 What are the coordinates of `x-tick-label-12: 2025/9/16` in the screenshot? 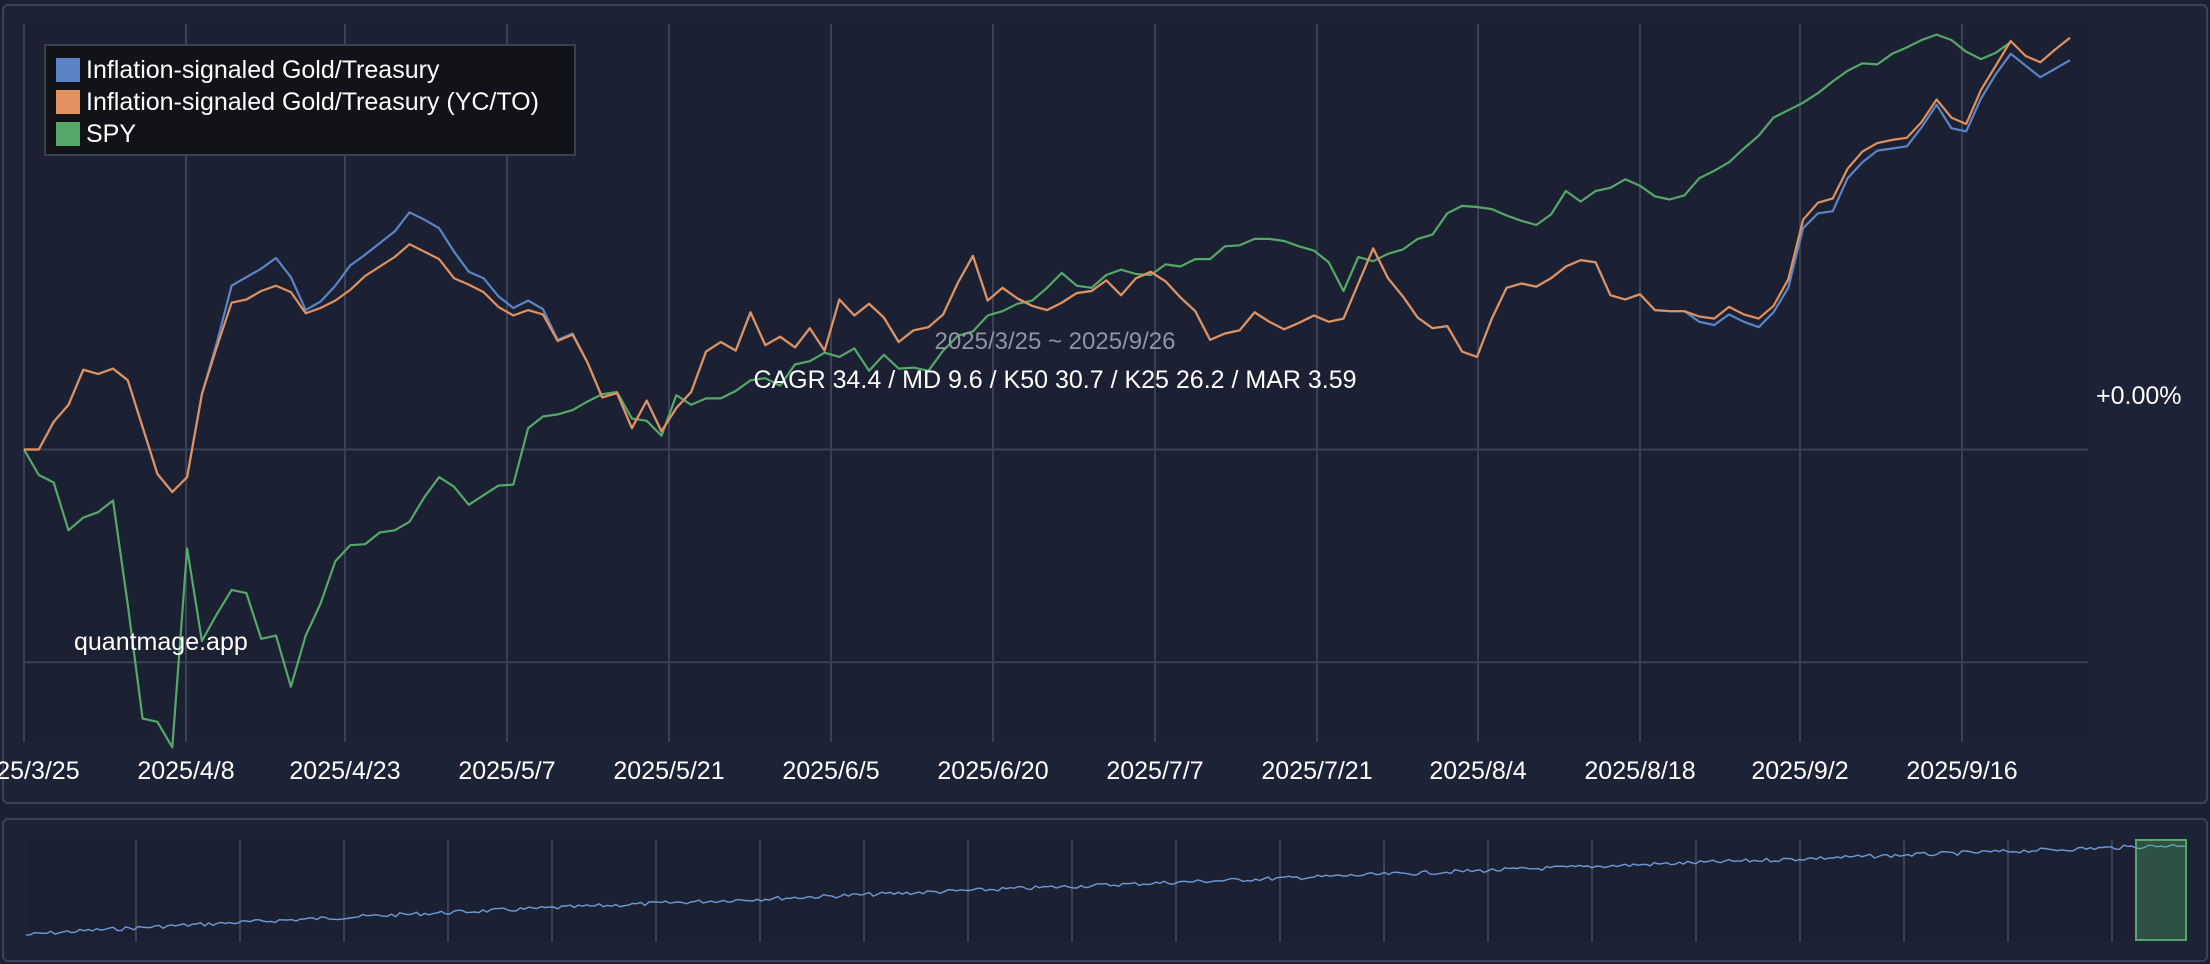 It's located at (1961, 771).